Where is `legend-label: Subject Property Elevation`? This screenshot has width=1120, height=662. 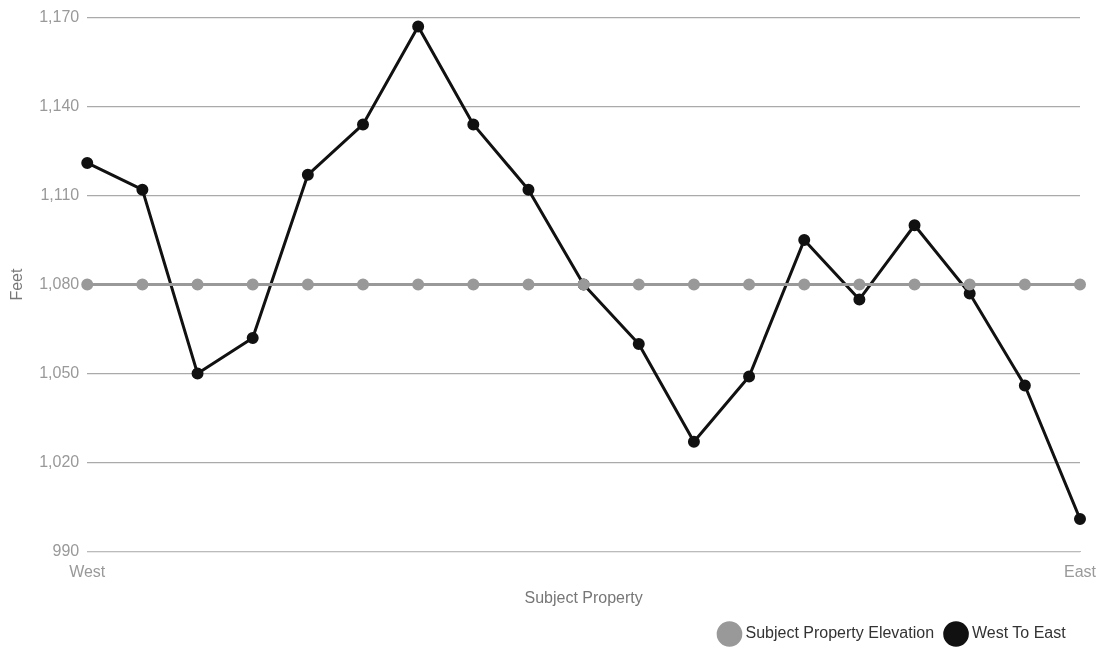
legend-label: Subject Property Elevation is located at coordinates (840, 633).